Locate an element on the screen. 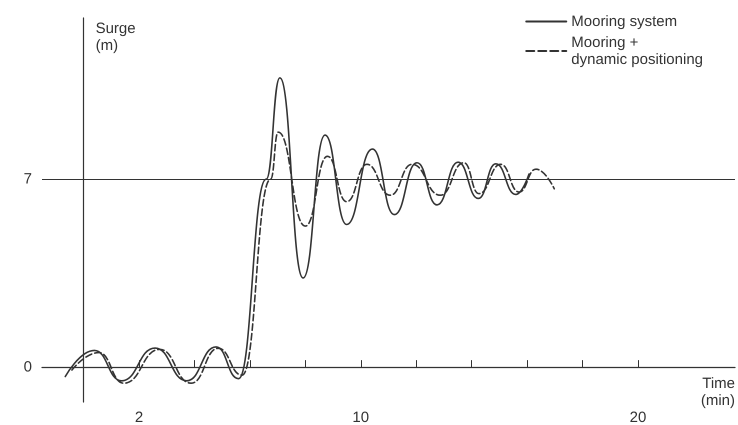 The width and height of the screenshot is (738, 425). y-tick-label: 7 is located at coordinates (28, 179).